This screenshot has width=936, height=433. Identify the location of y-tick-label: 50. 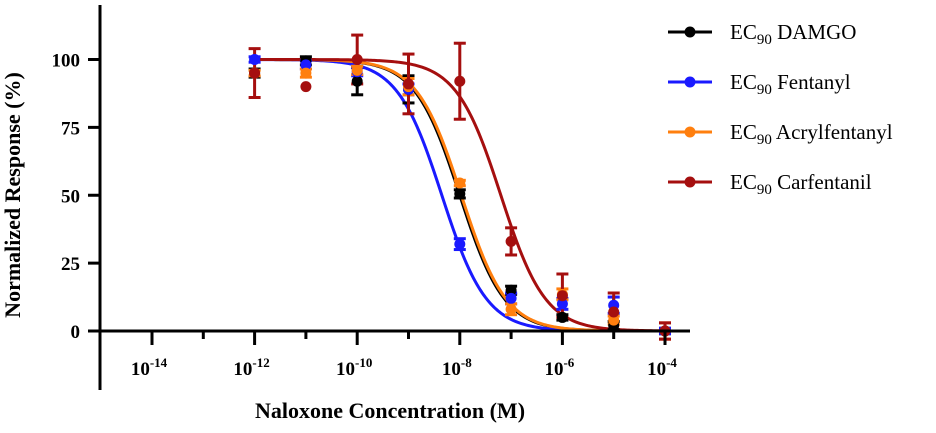
(70, 196).